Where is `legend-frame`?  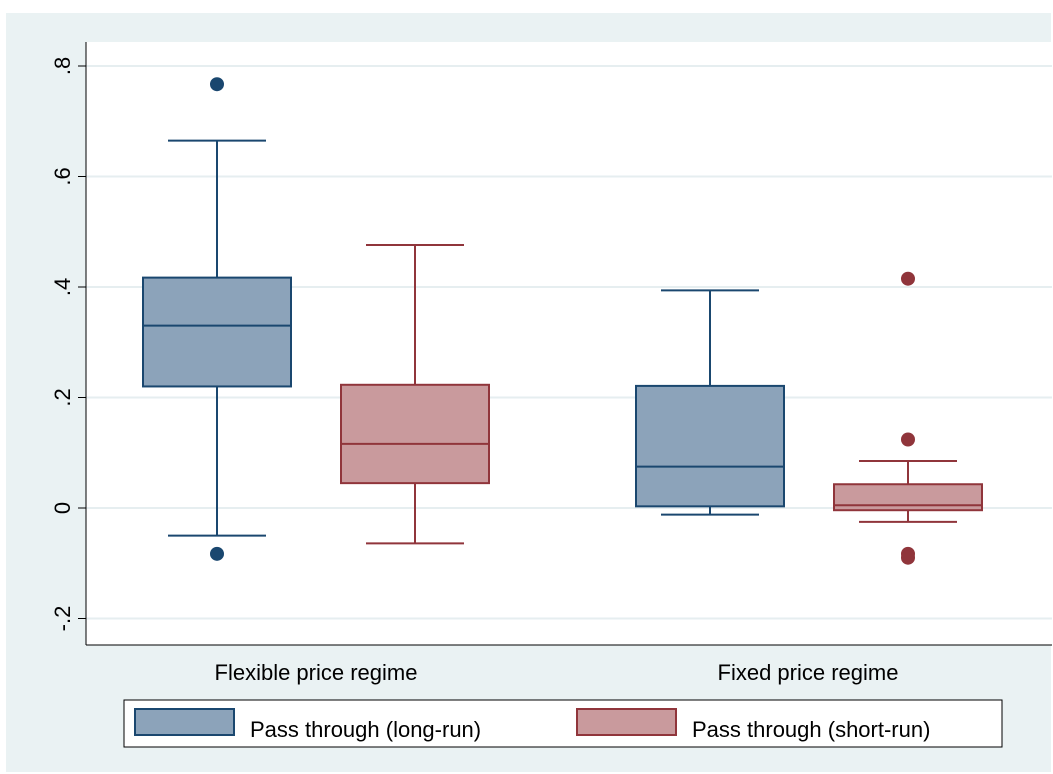 legend-frame is located at coordinates (563, 723).